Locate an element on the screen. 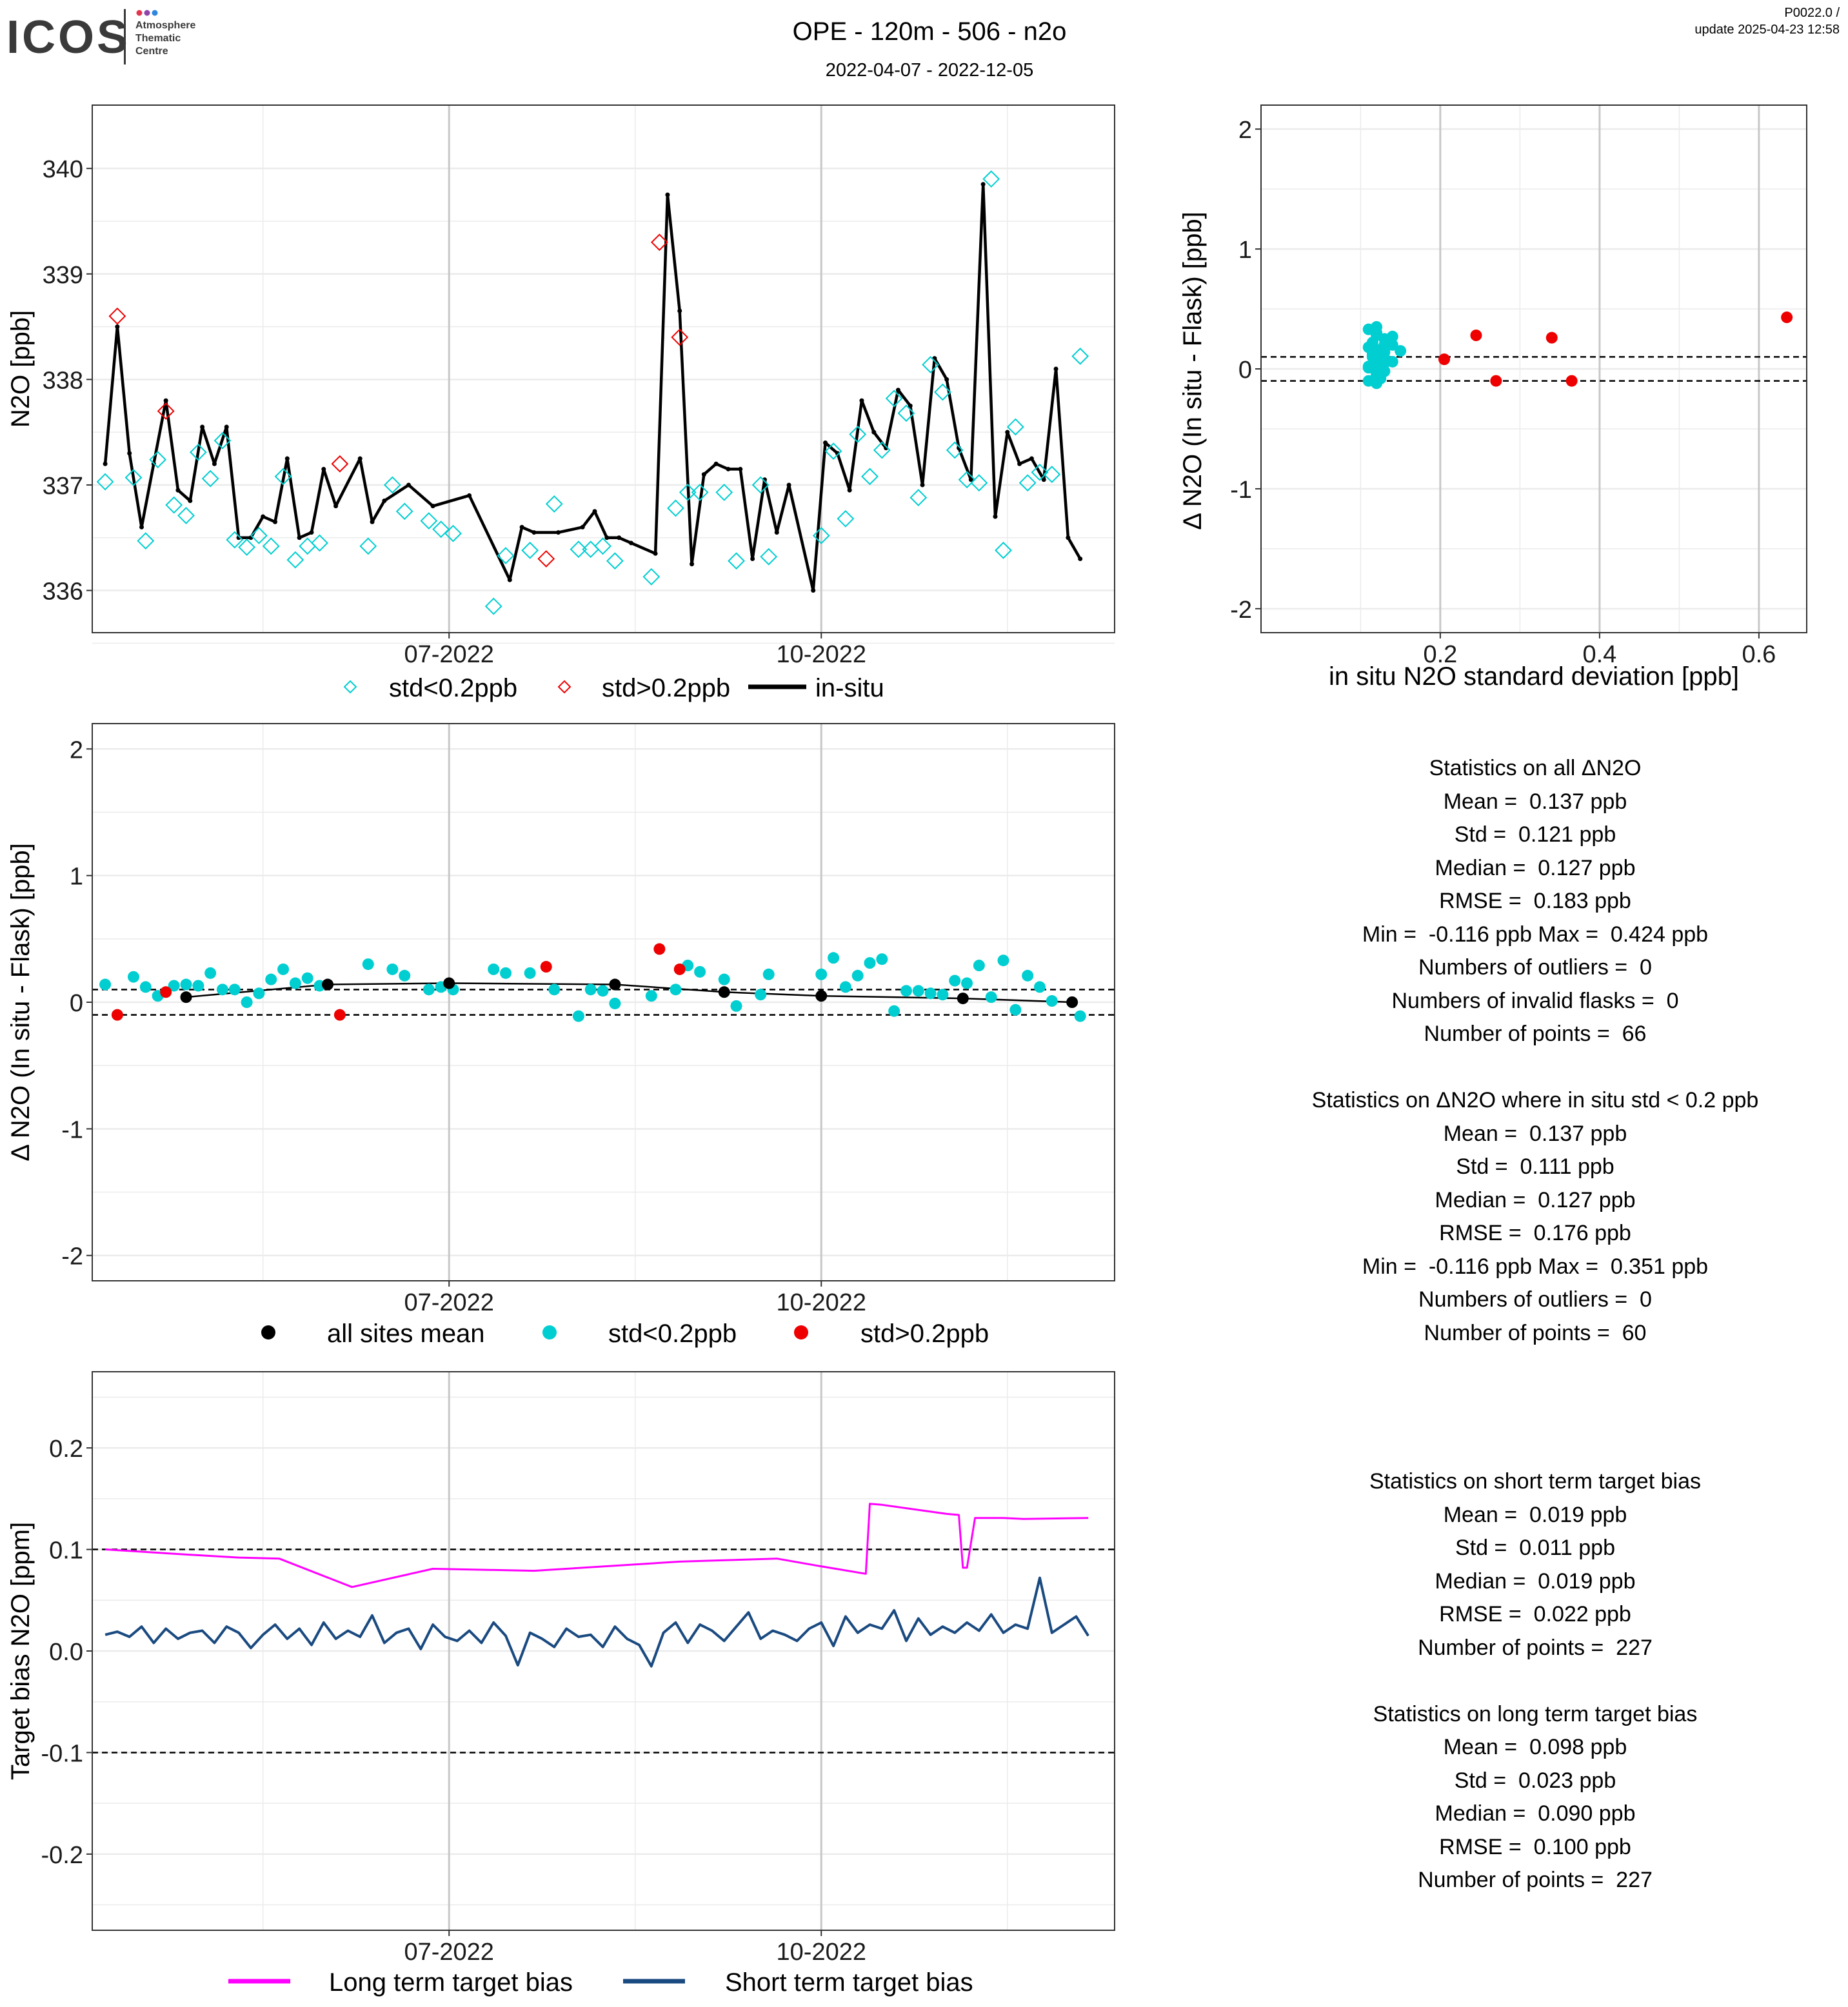  stats-line: Std = 0.121 ppb is located at coordinates (1535, 835).